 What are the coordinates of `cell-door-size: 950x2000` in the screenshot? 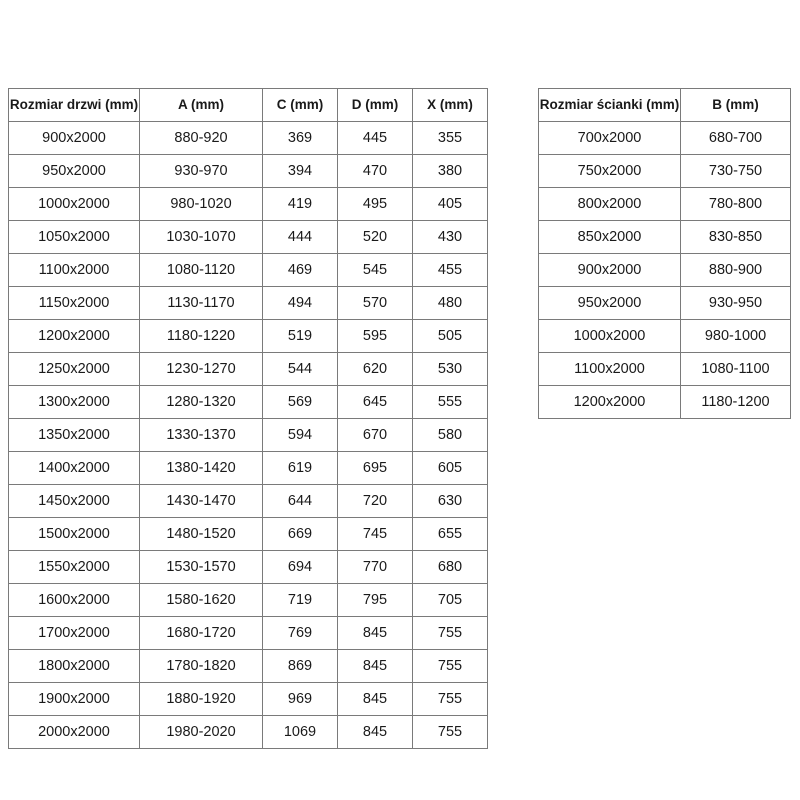 It's located at (74, 171).